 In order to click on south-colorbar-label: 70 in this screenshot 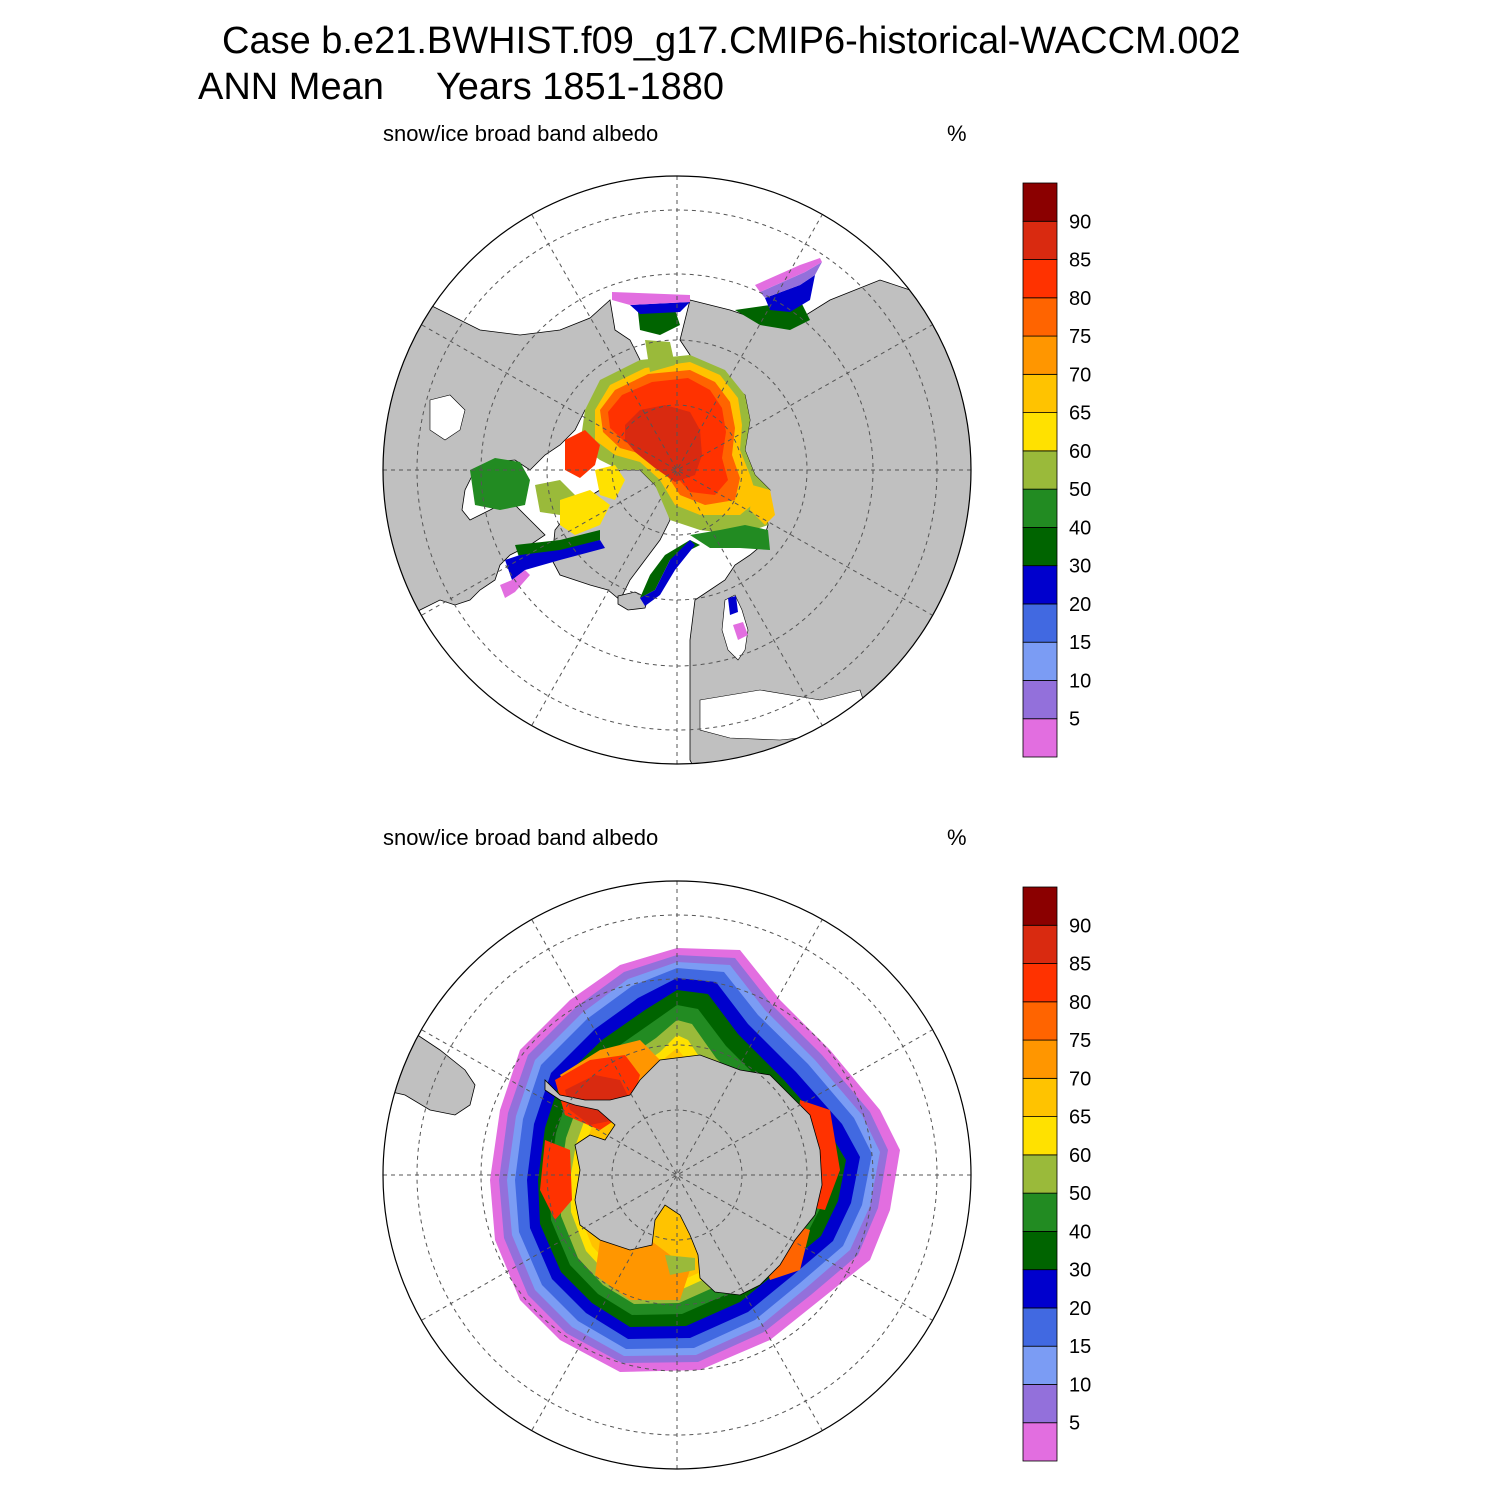, I will do `click(1080, 1079)`.